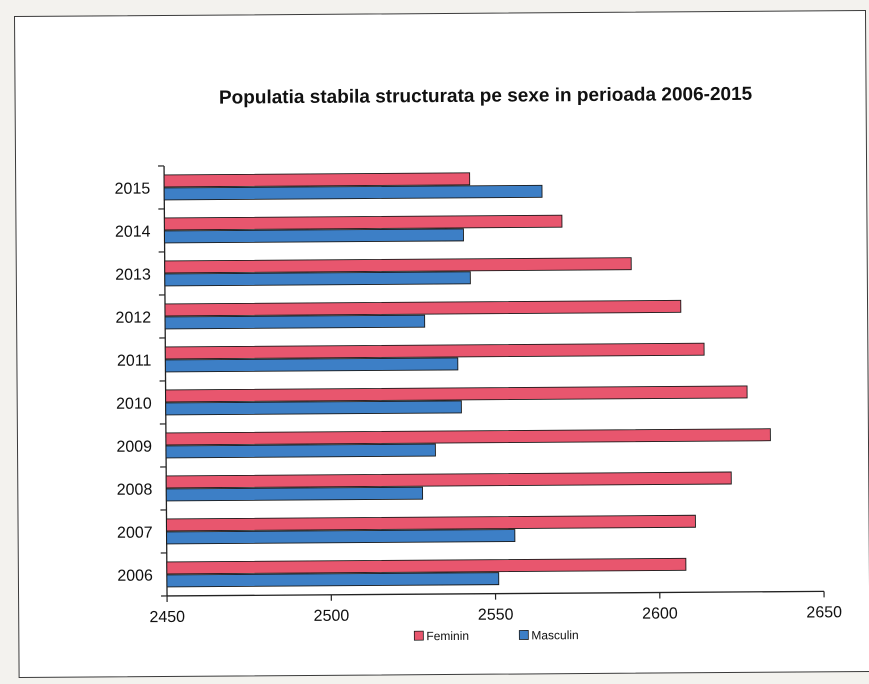 This screenshot has height=684, width=869. I want to click on y-tick-label: 2011, so click(134, 361).